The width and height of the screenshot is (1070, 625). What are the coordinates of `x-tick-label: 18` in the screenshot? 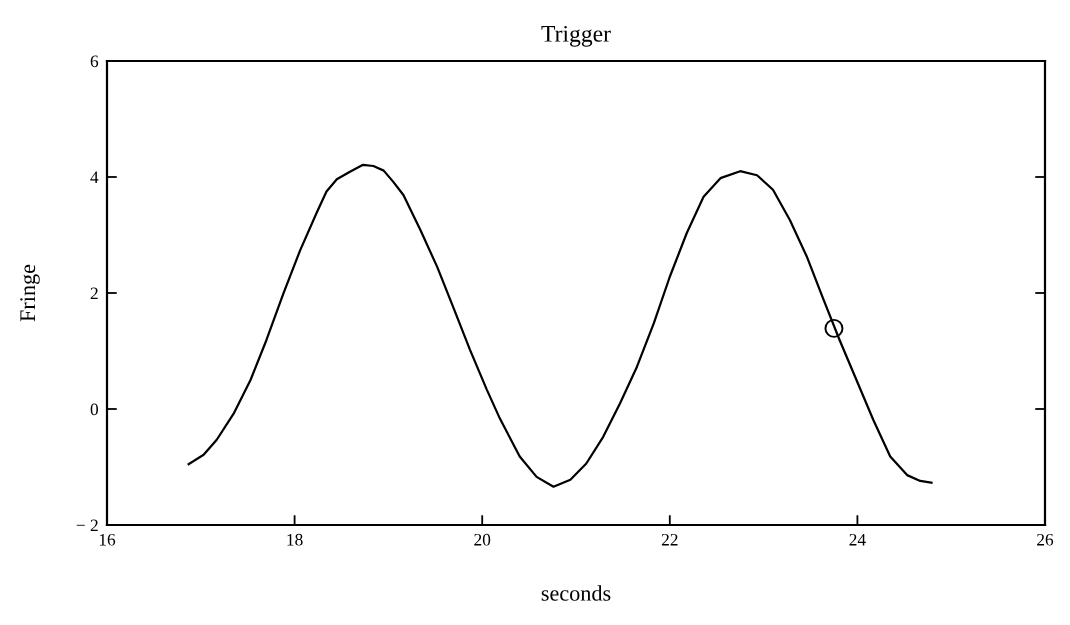 It's located at (295, 539).